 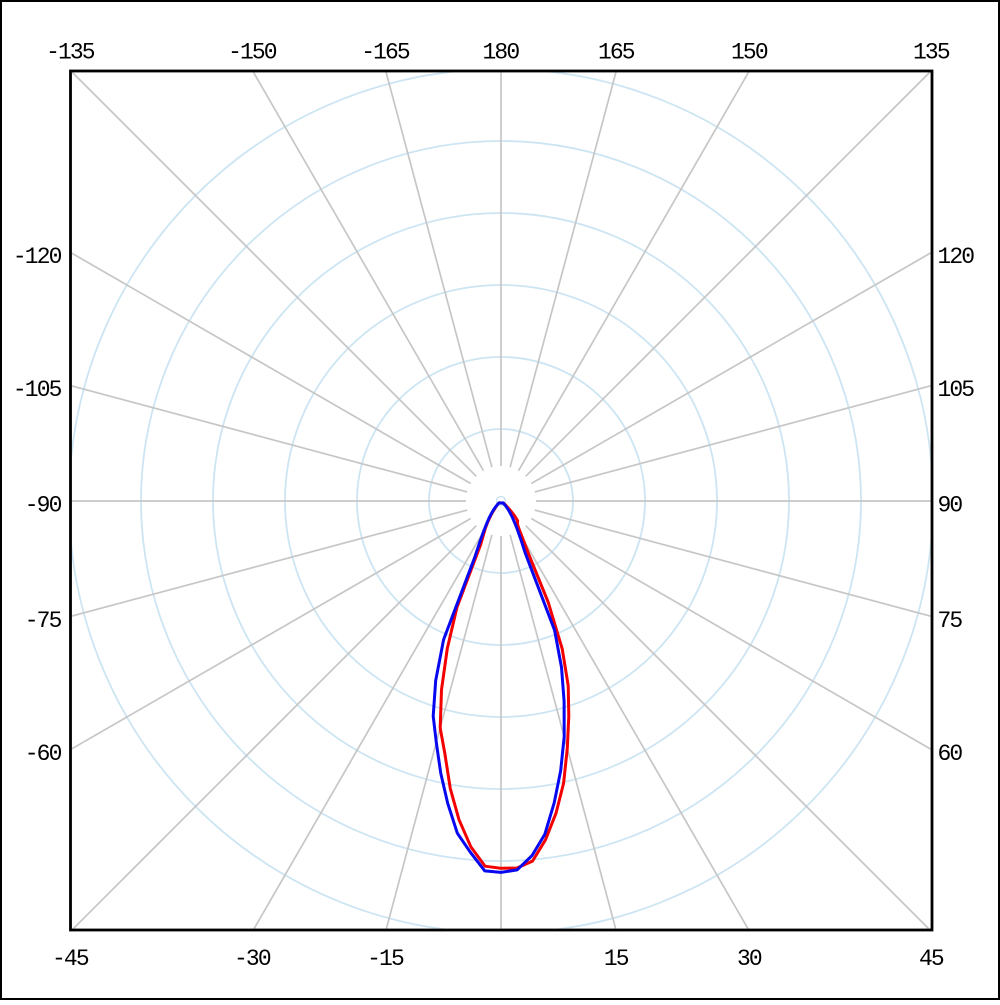 I want to click on svg-text: 120, so click(x=956, y=257).